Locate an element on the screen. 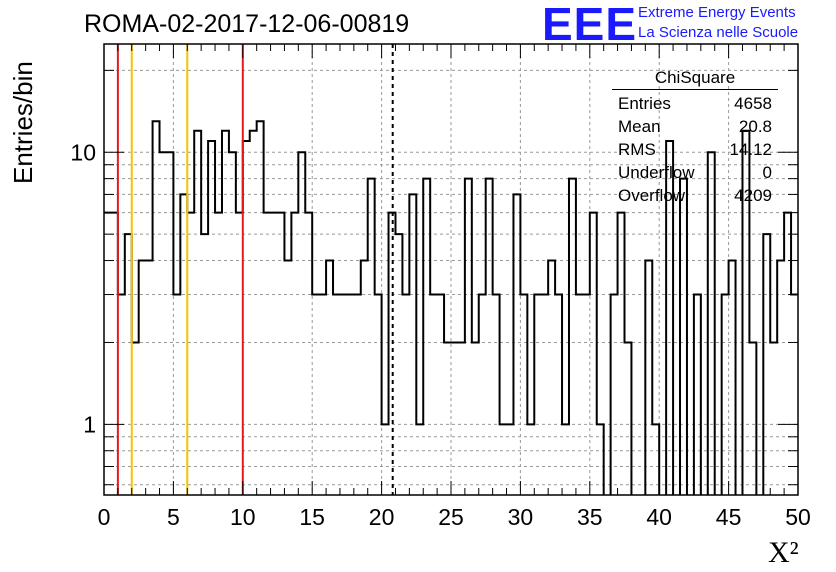 This screenshot has height=572, width=836. stats-title: ChiSquare is located at coordinates (695, 79).